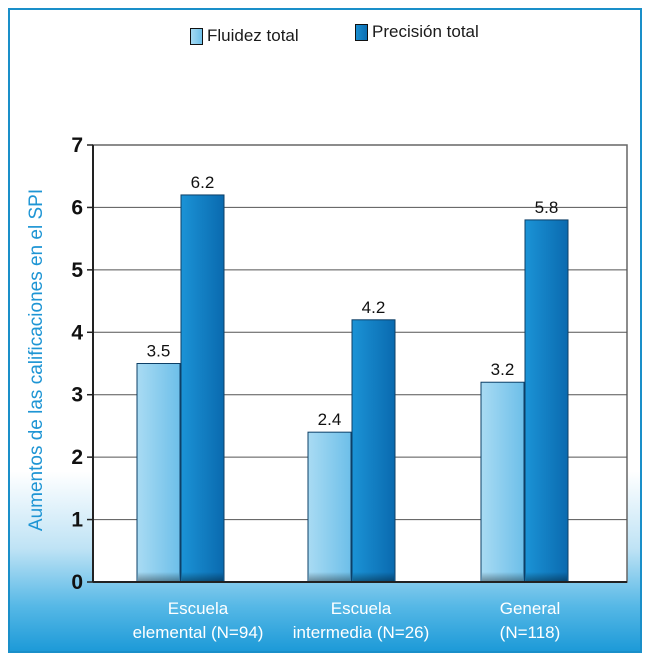 Image resolution: width=652 pixels, height=661 pixels. I want to click on x-category-label-1-line2: intermedia (N=26), so click(361, 632).